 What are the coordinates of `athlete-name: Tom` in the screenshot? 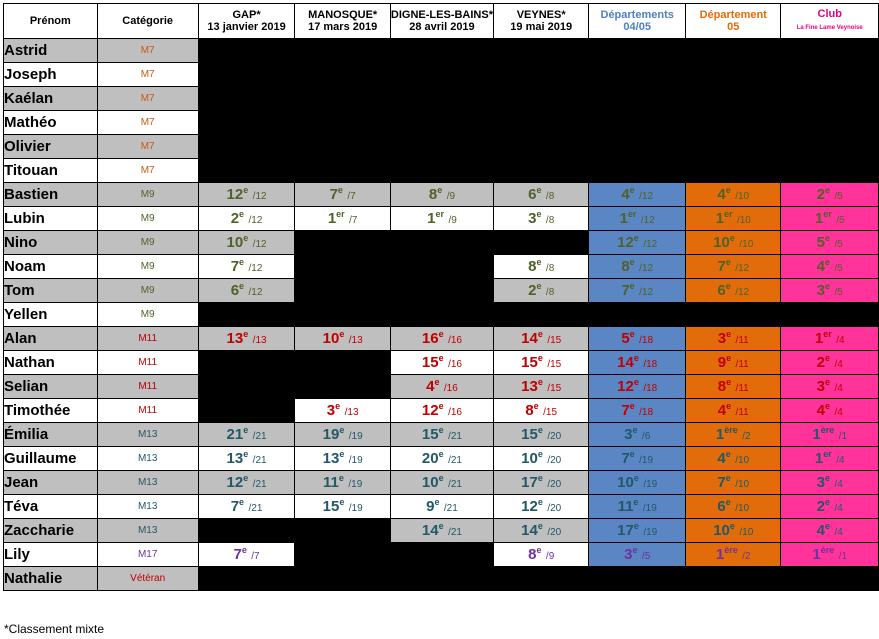 It's located at (50, 290).